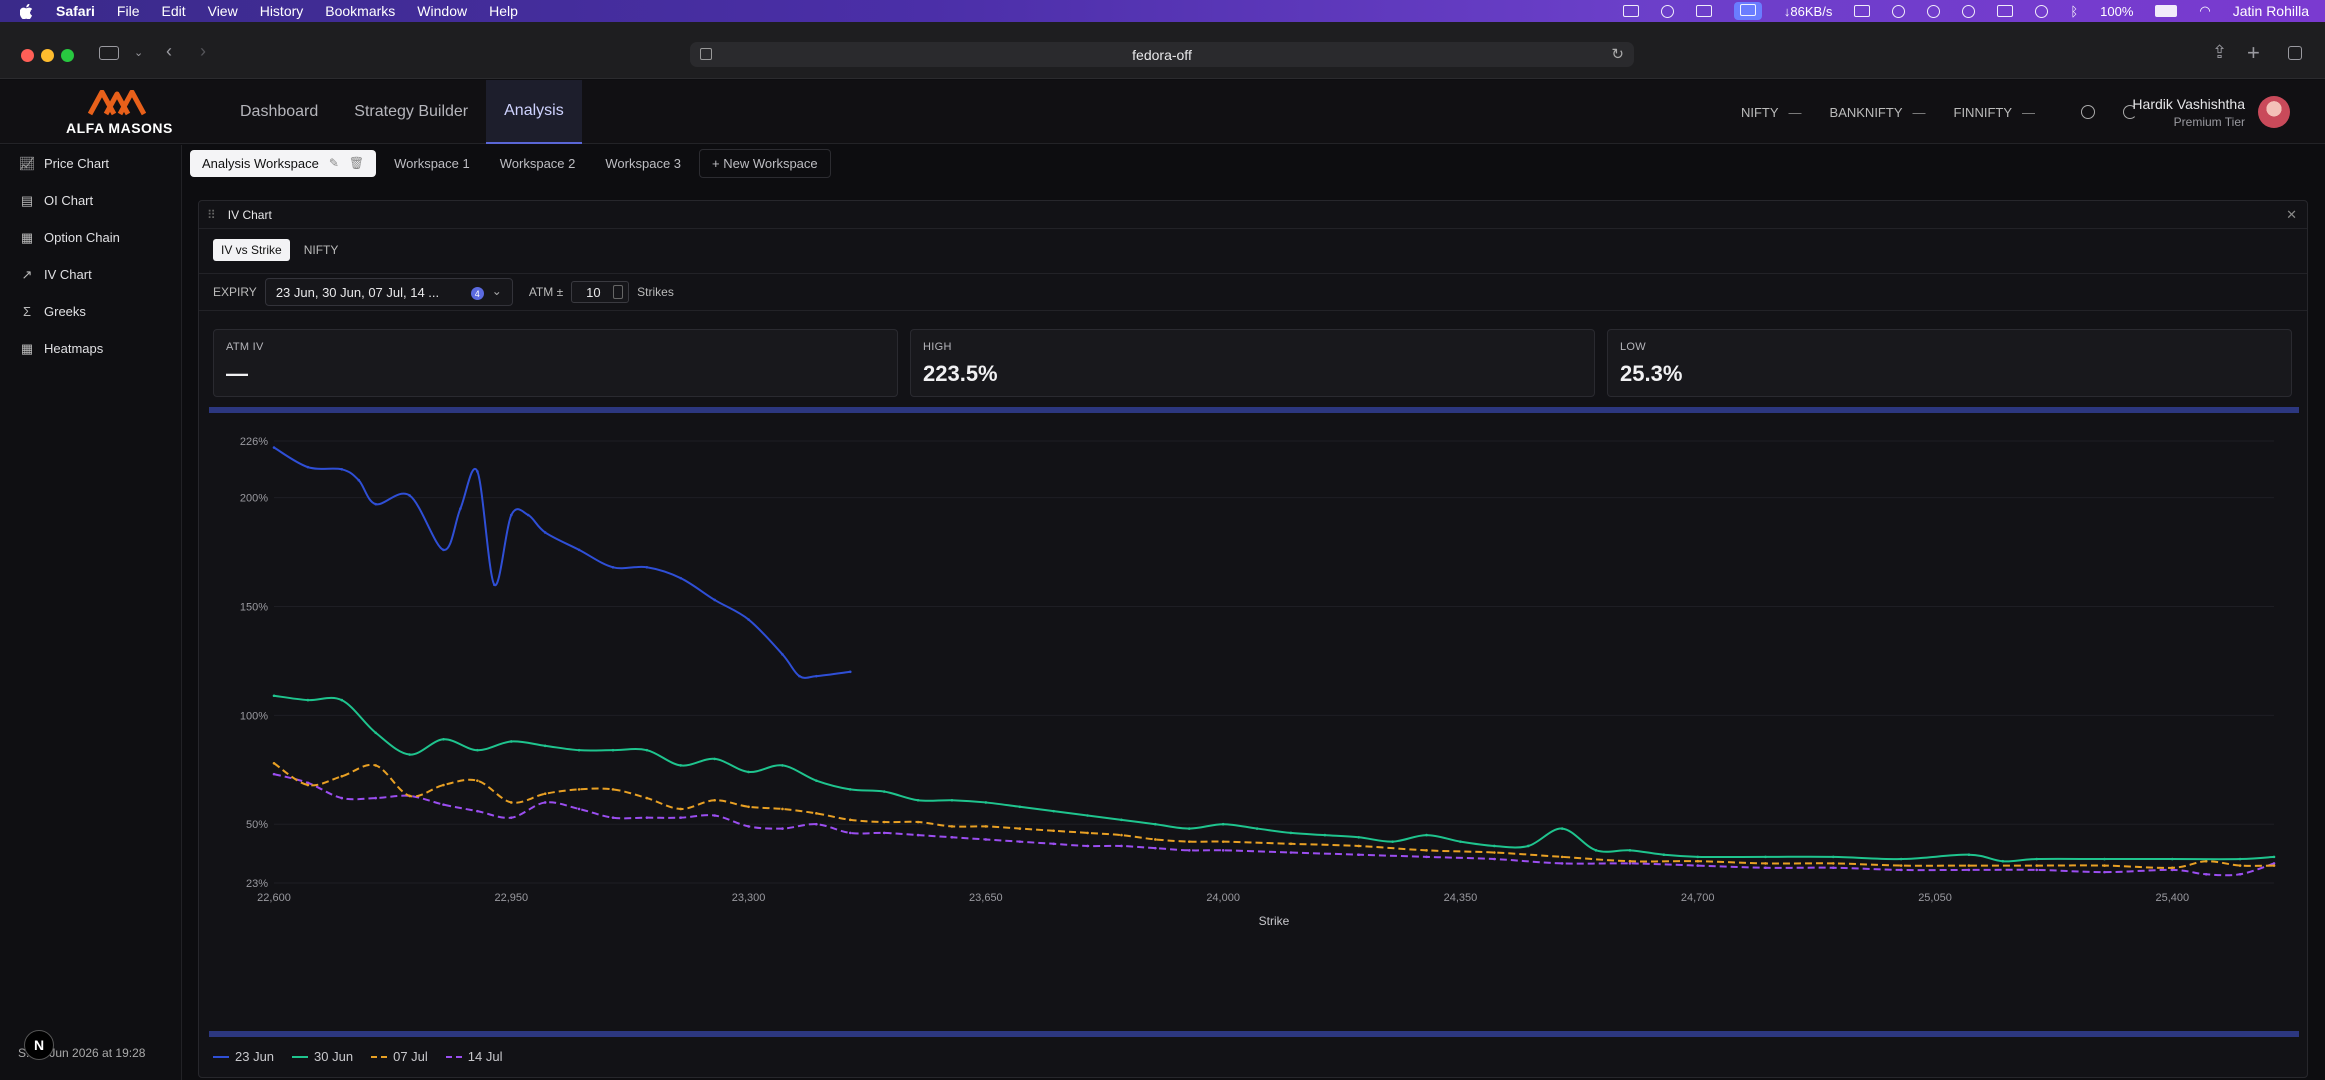  What do you see at coordinates (2220, 52) in the screenshot?
I see `share-icon: ⇪` at bounding box center [2220, 52].